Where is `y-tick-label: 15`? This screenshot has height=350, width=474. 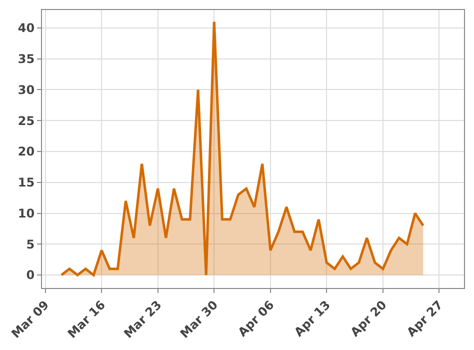
y-tick-label: 15 is located at coordinates (26, 183).